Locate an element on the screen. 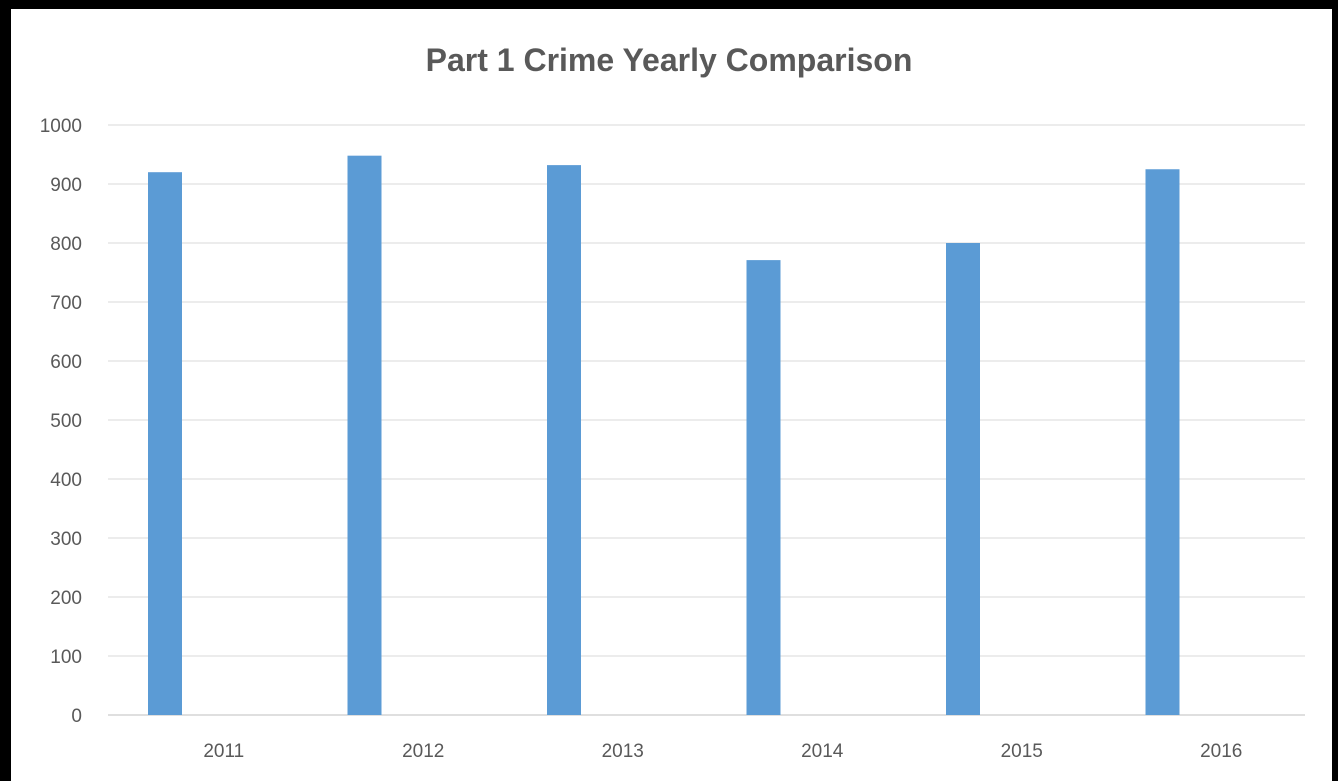 This screenshot has width=1338, height=781. y-tick-label: 500 is located at coordinates (66, 421).